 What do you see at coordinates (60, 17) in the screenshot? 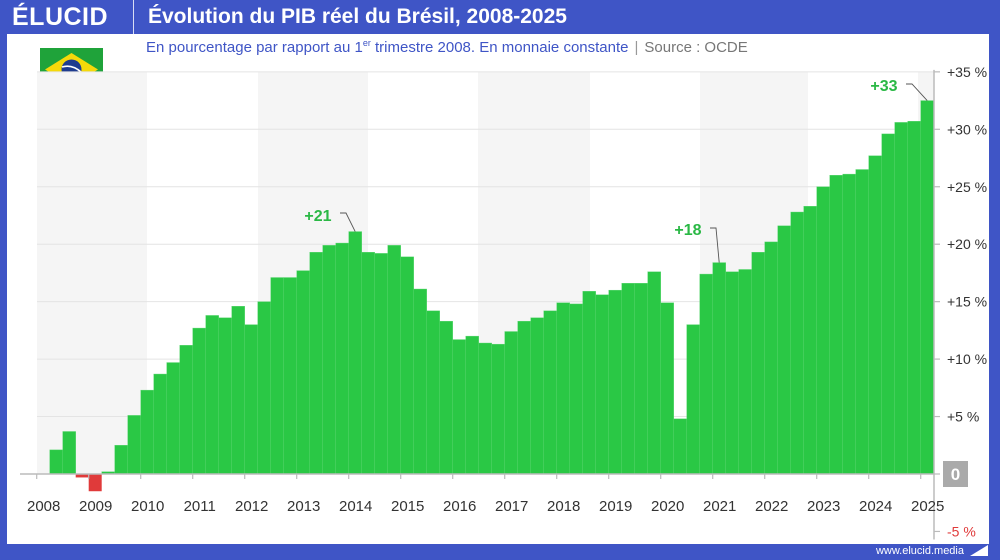
I see `elucid-logo: ÉLUCID` at bounding box center [60, 17].